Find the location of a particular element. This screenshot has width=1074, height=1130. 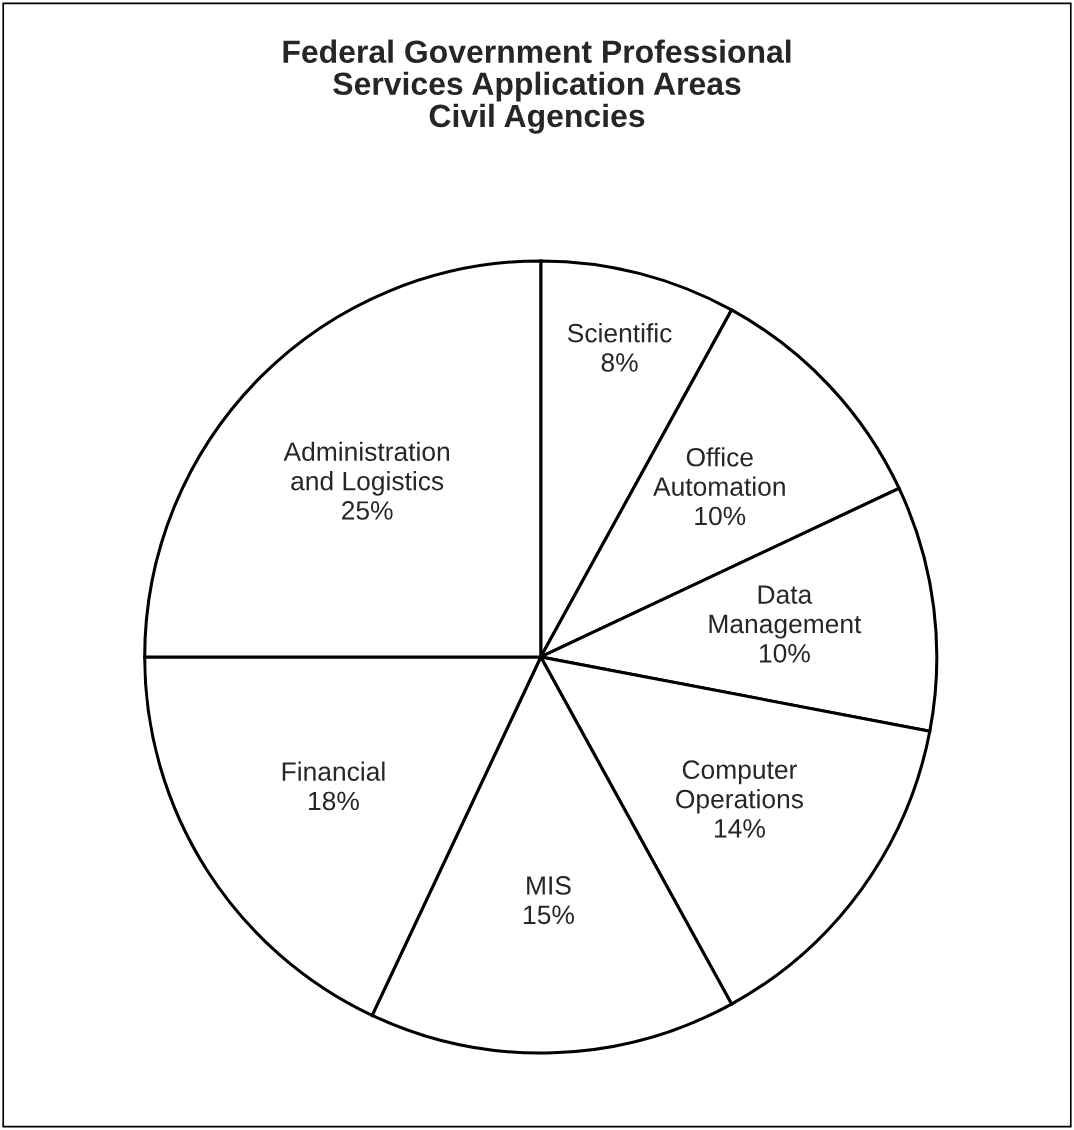

data-label: 18% is located at coordinates (334, 801).